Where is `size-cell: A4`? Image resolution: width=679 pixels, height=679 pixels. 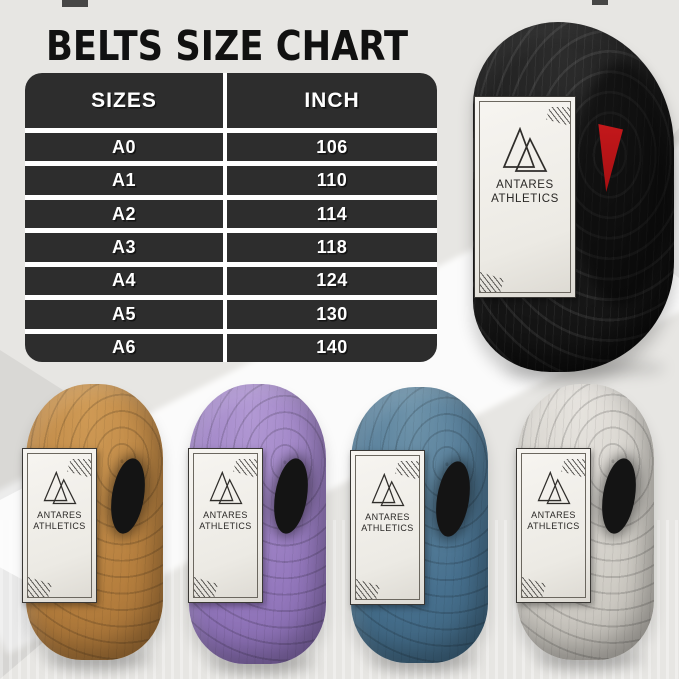 size-cell: A4 is located at coordinates (124, 281).